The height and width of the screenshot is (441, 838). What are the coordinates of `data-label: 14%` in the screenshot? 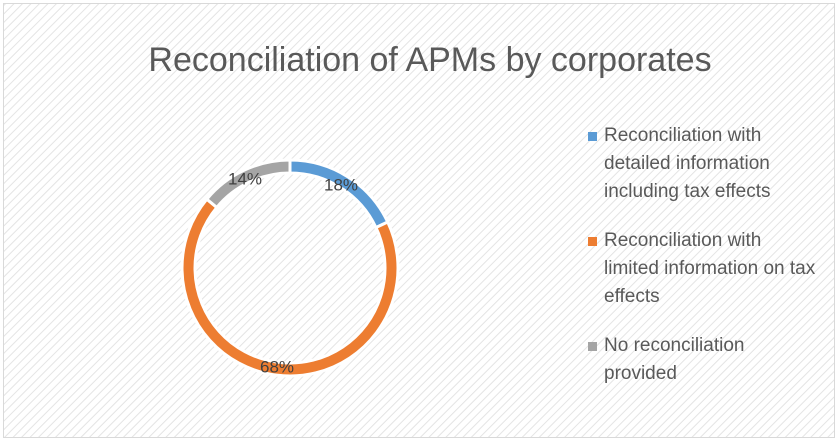 It's located at (245, 178).